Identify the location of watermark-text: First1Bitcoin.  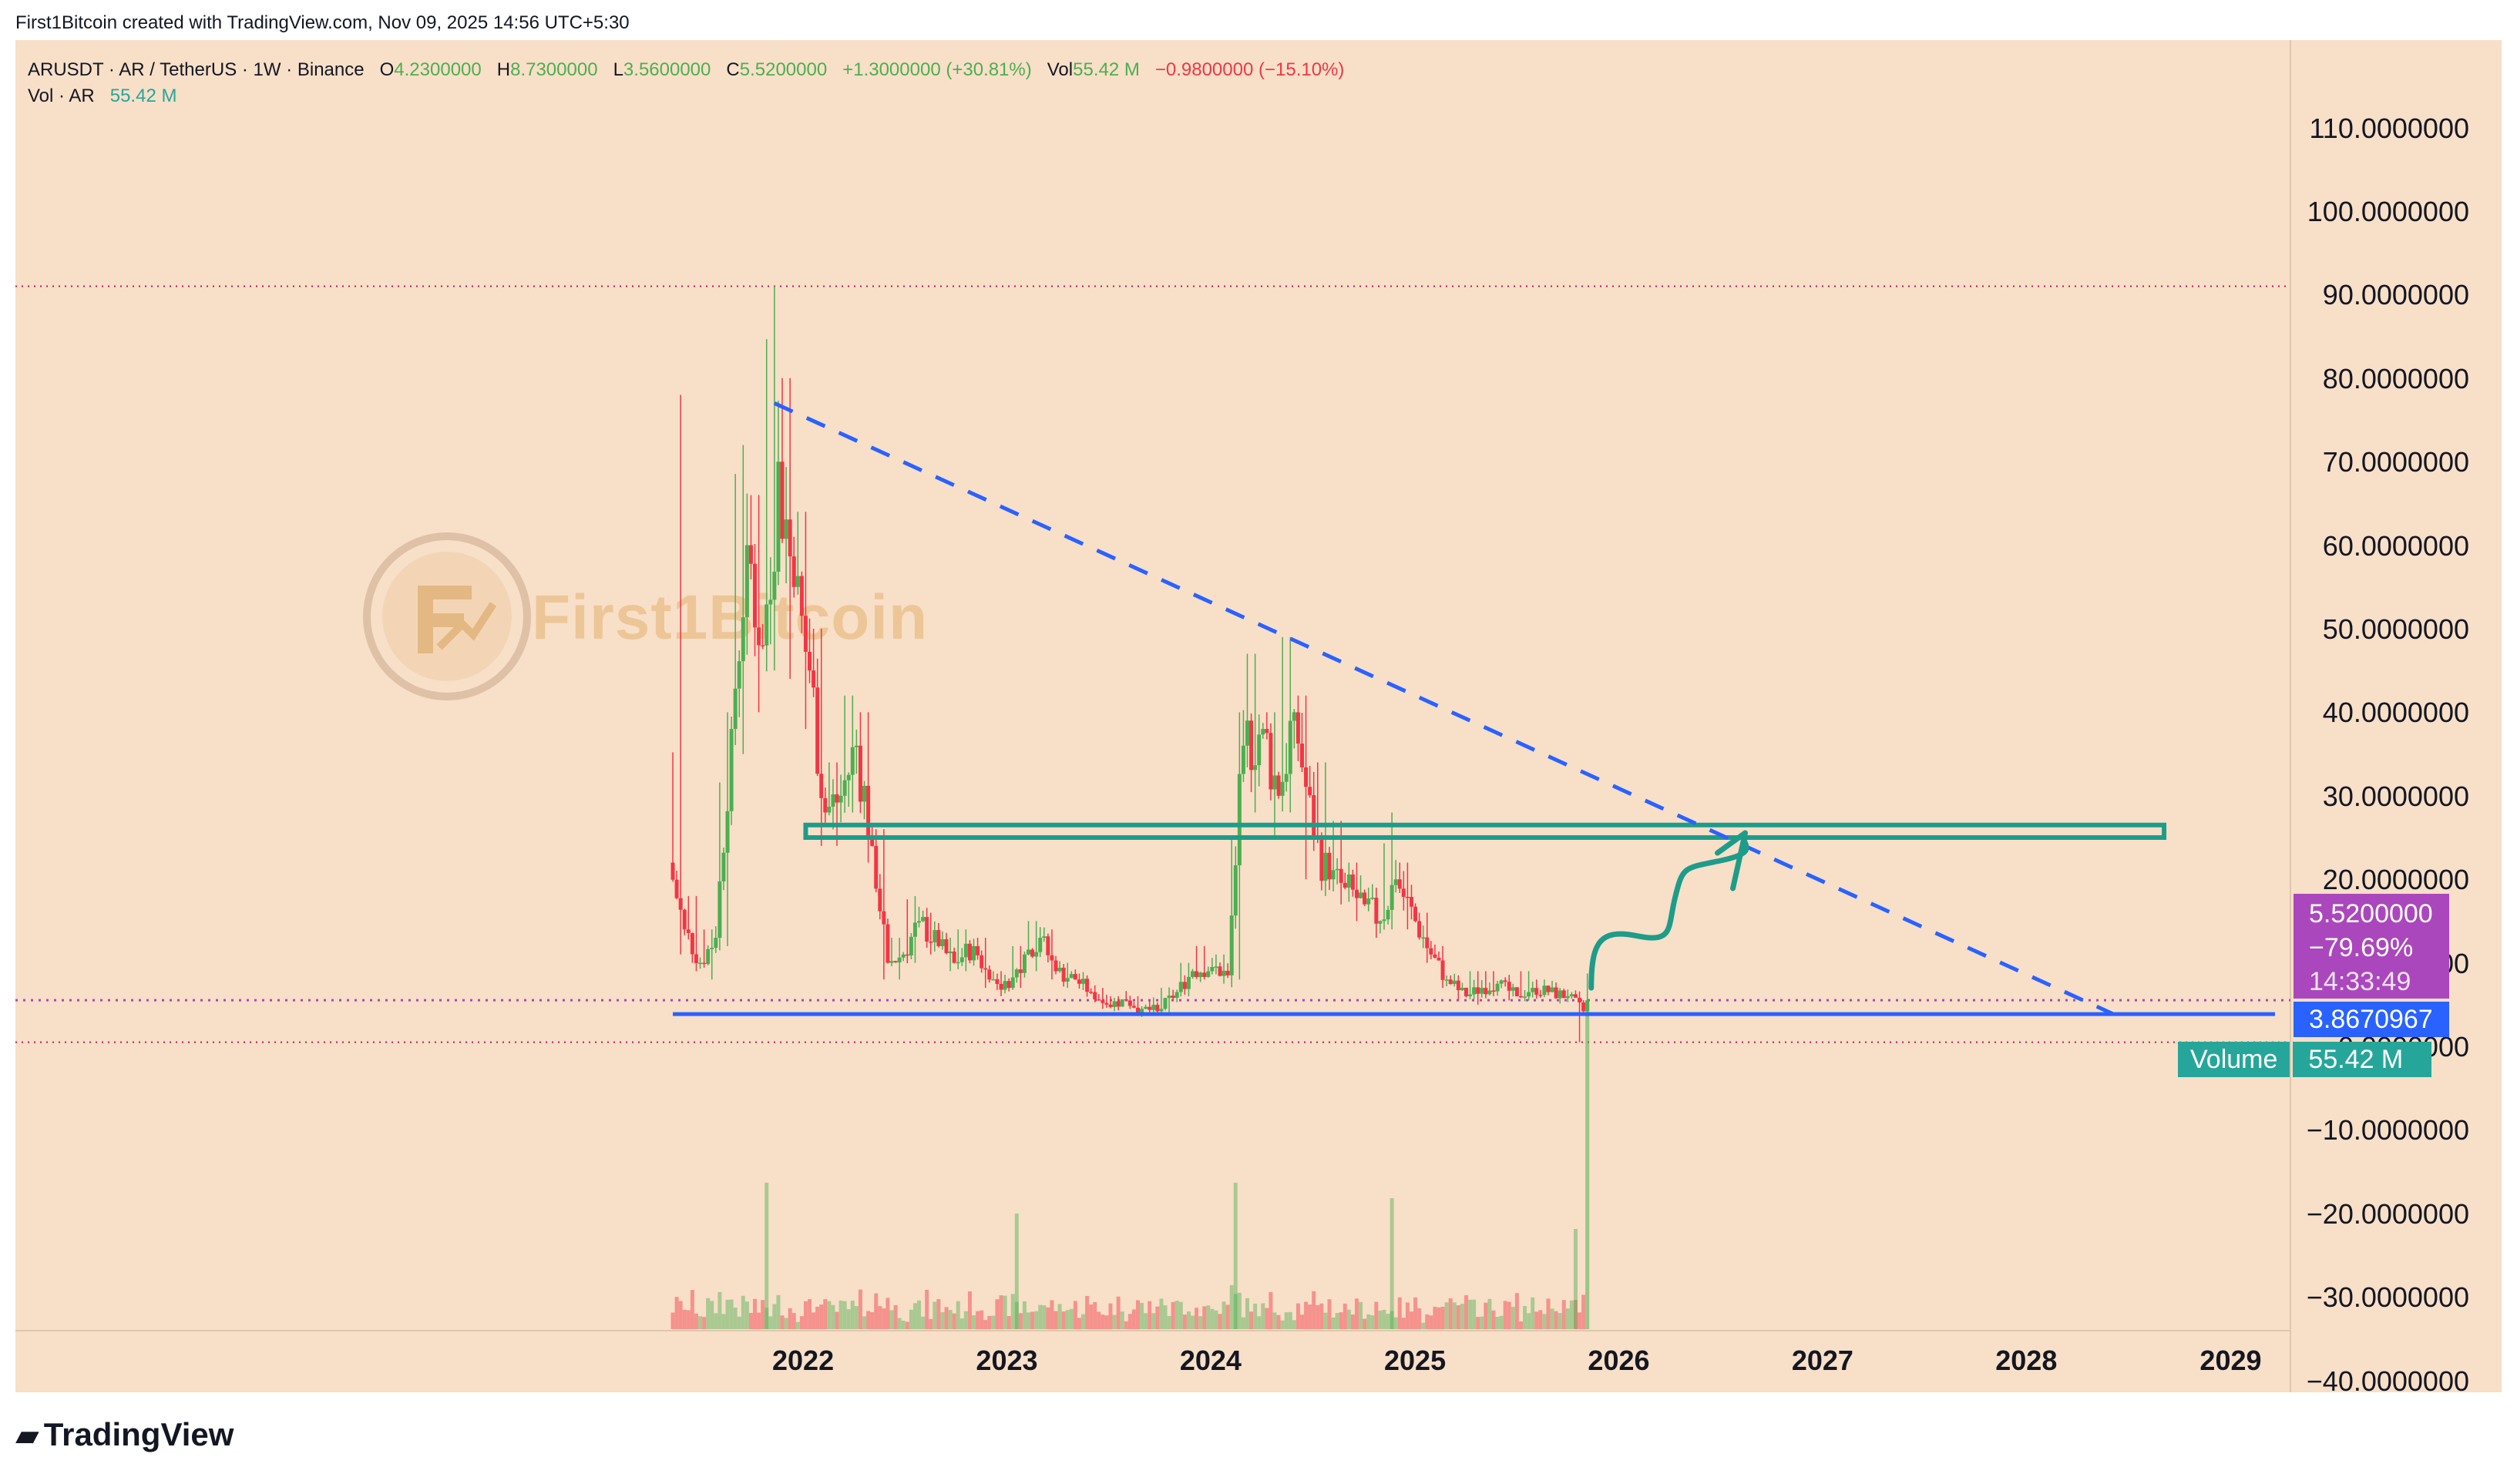
(730, 618).